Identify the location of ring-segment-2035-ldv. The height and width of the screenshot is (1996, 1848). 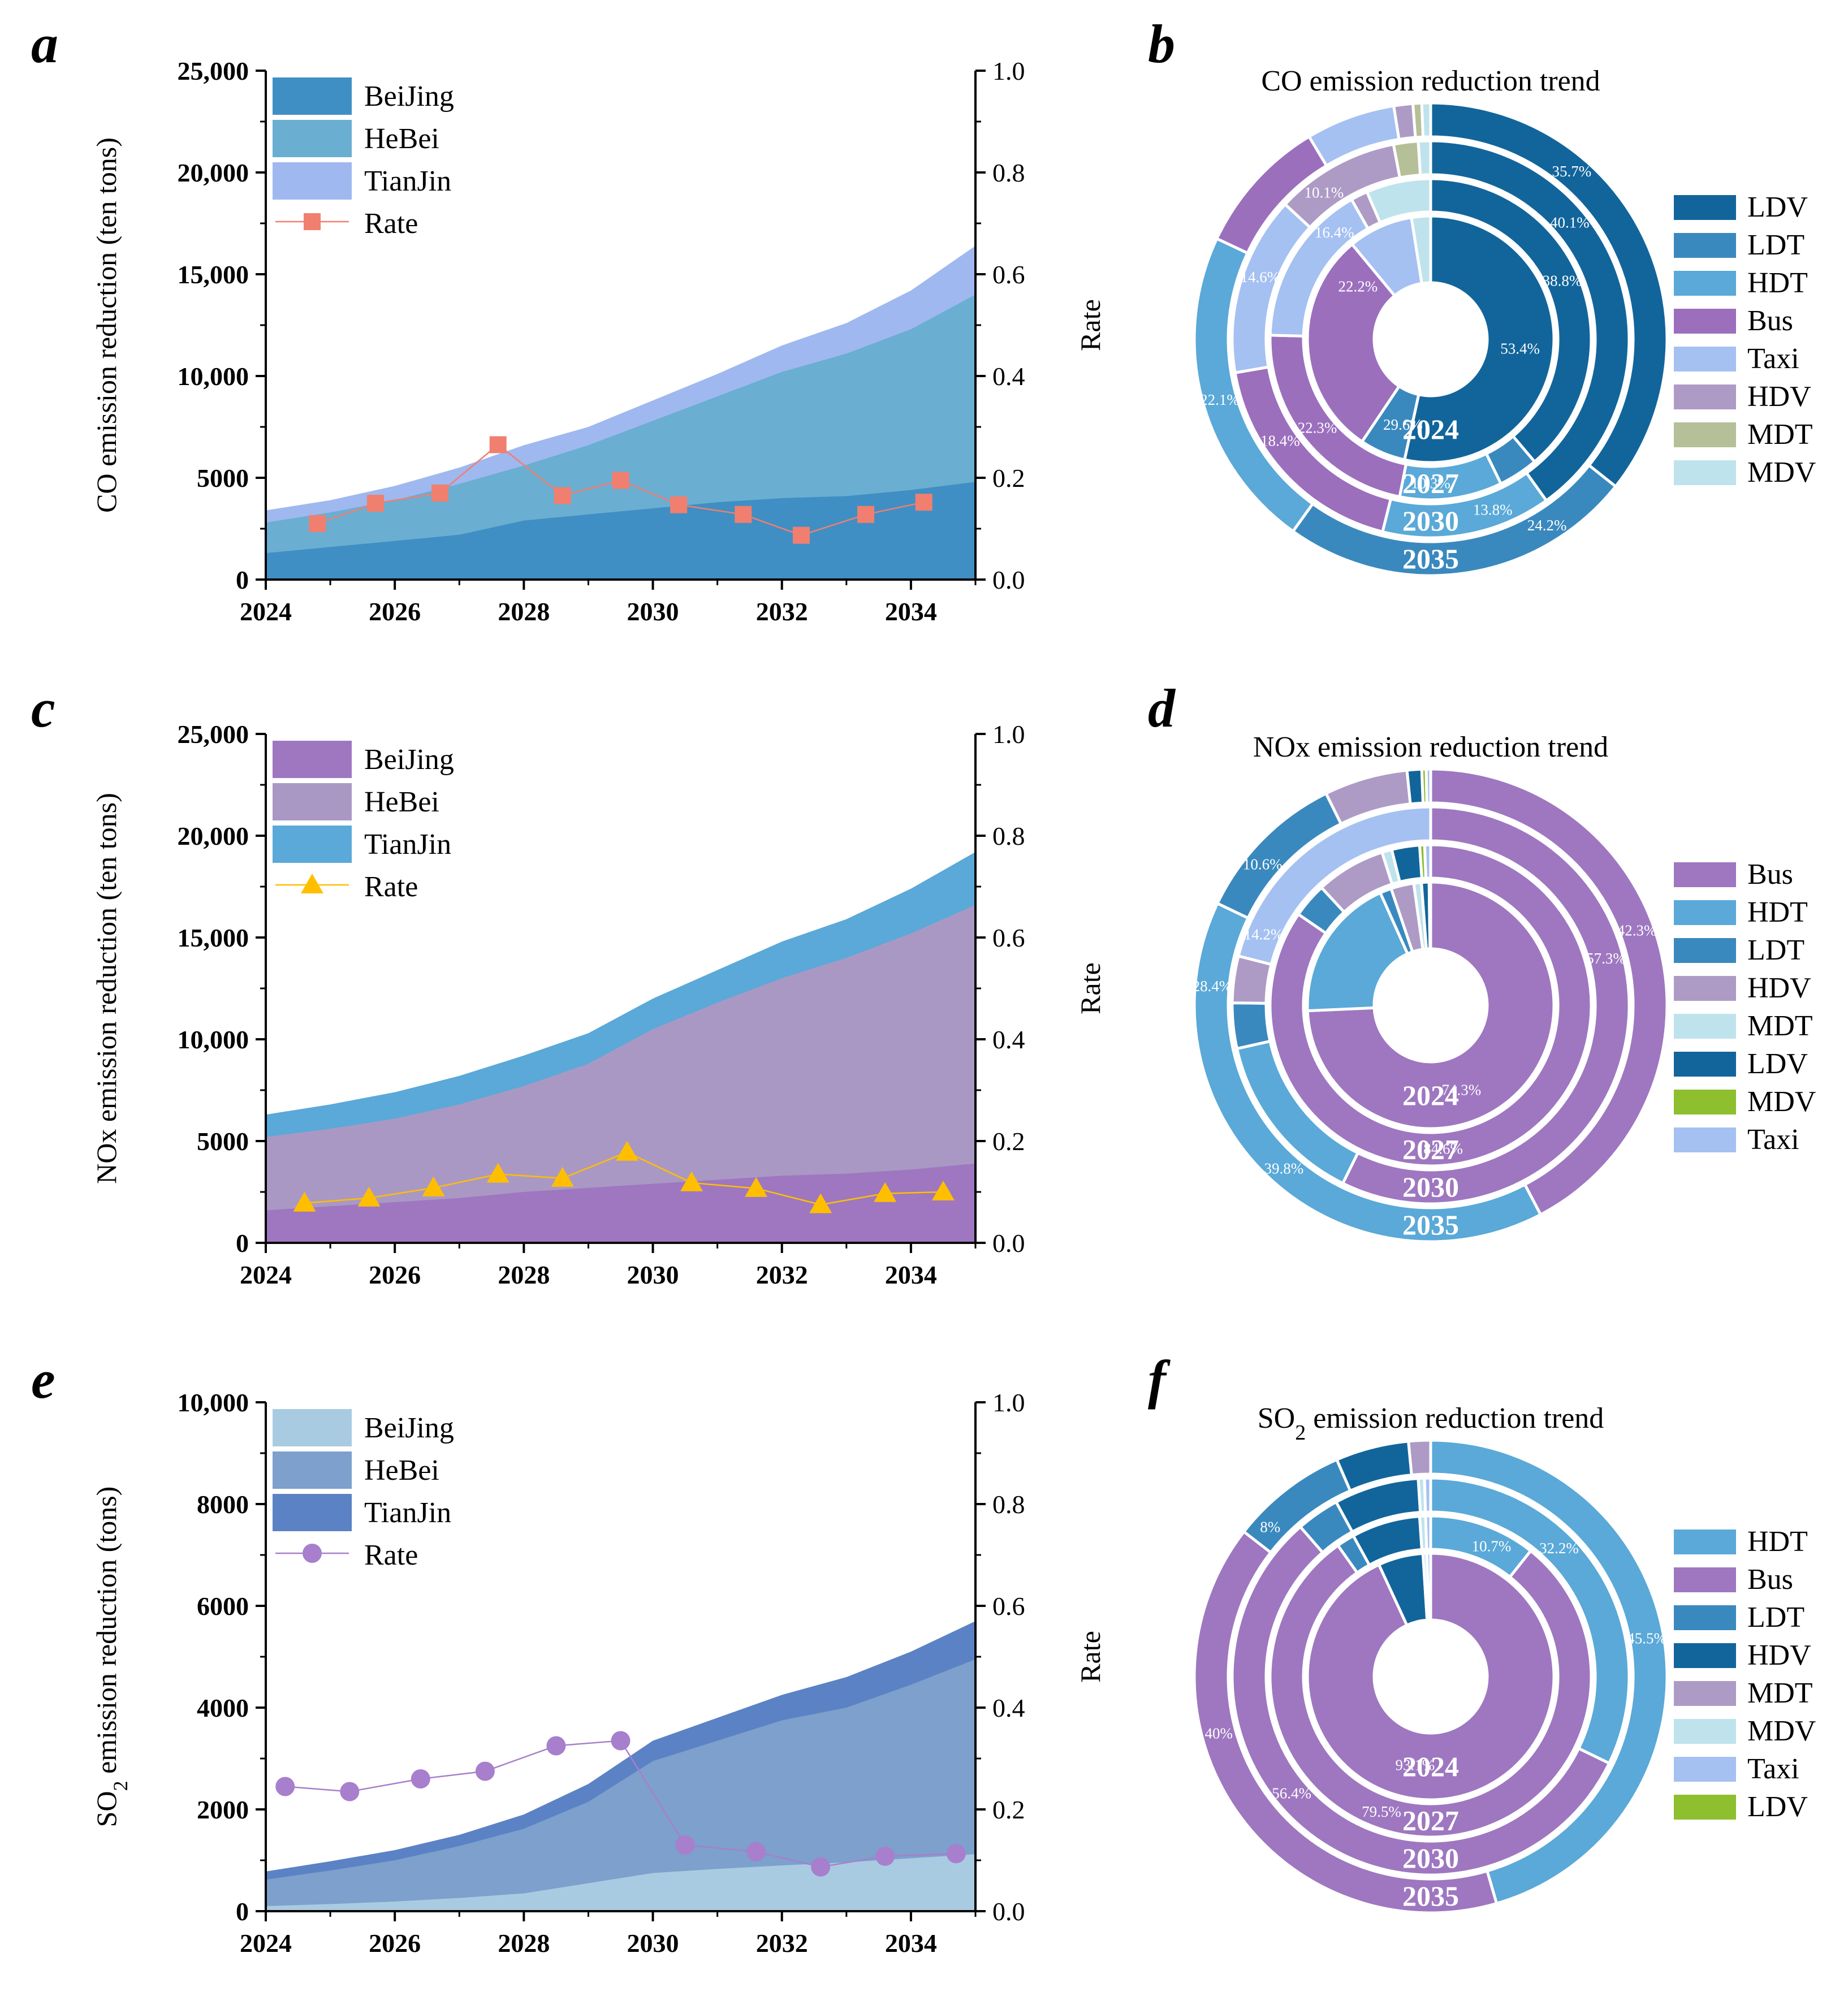
(1549, 295).